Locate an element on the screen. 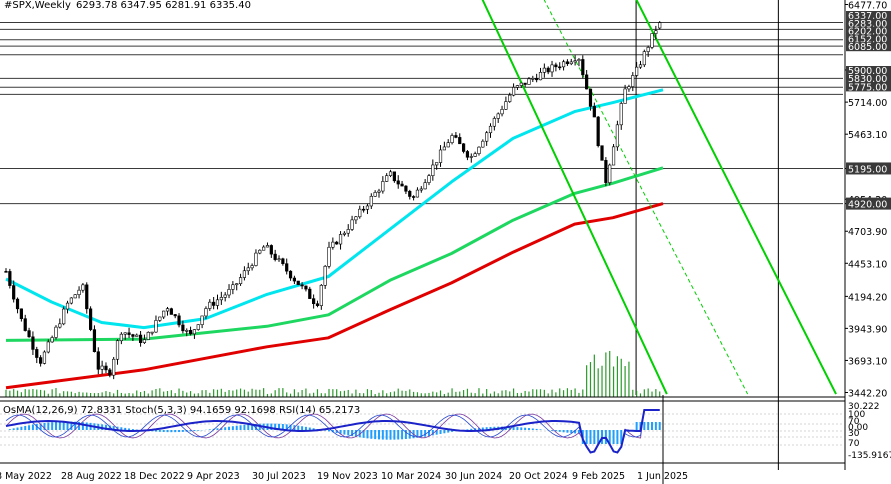  time-label-3: 9 Apr 2023 is located at coordinates (213, 476).